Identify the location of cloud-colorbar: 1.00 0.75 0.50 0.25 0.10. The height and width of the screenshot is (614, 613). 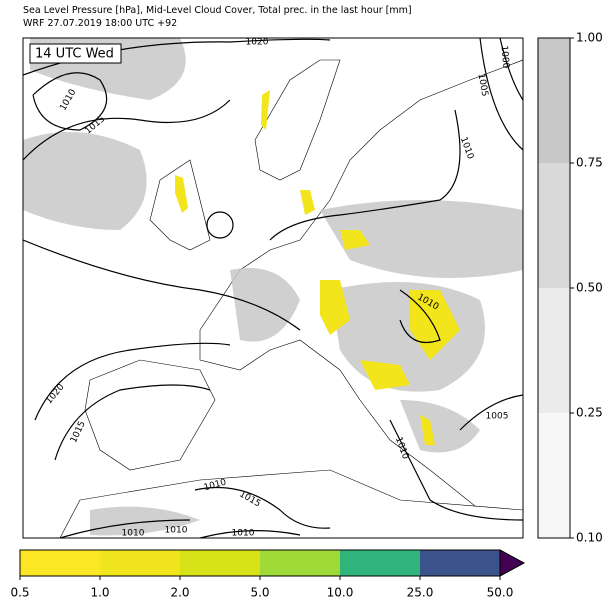
(570, 288).